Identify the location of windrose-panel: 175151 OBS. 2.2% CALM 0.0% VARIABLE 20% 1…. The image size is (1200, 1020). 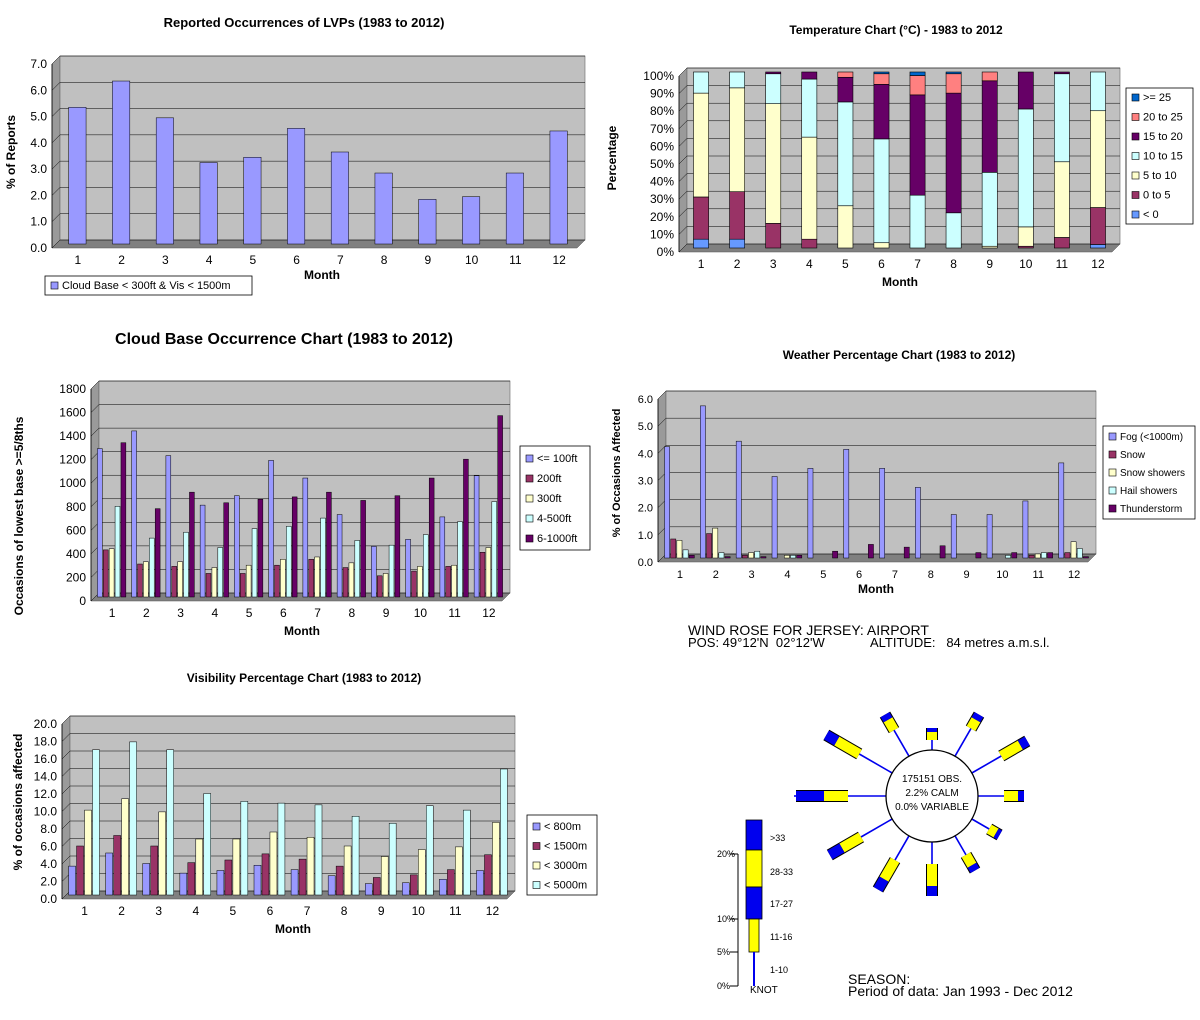
(940, 855).